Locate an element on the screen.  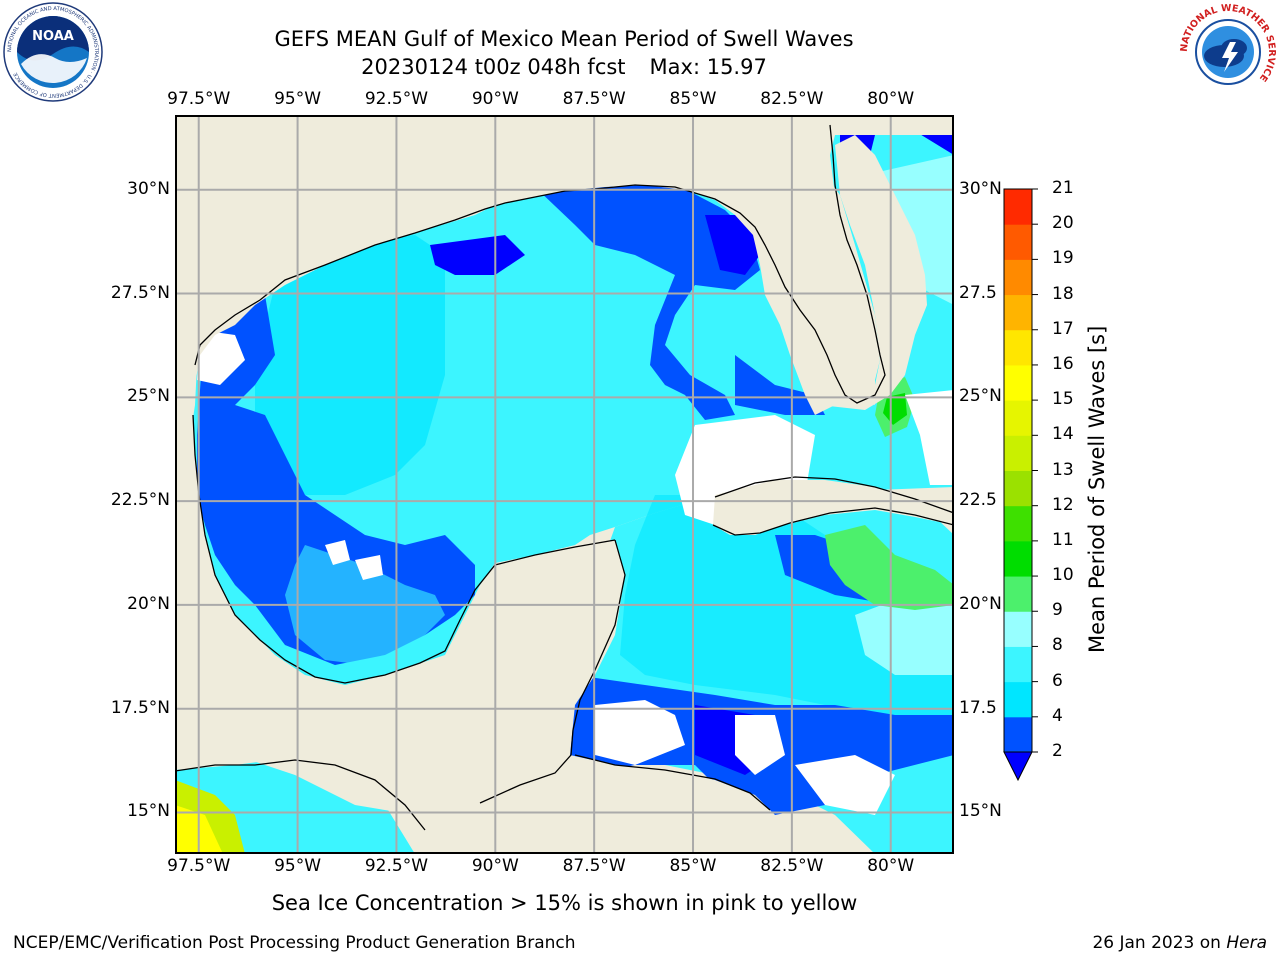
lon-tick-bottom-4: 87.5°W is located at coordinates (594, 866).